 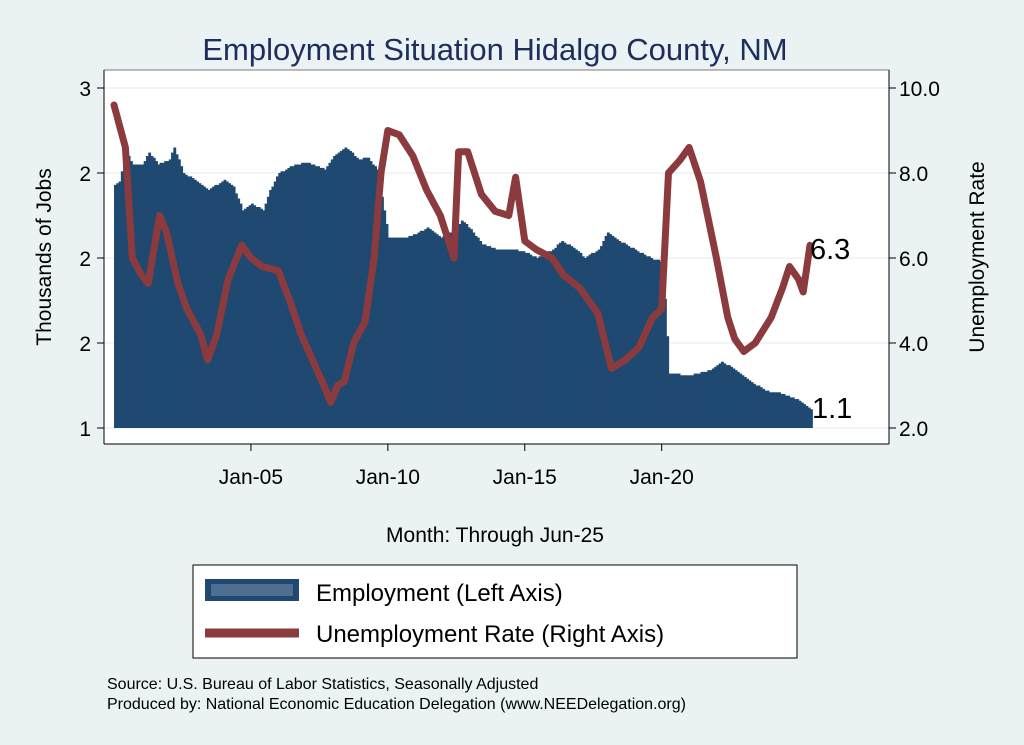 What do you see at coordinates (913, 174) in the screenshot?
I see `right-tick-label: 8.0` at bounding box center [913, 174].